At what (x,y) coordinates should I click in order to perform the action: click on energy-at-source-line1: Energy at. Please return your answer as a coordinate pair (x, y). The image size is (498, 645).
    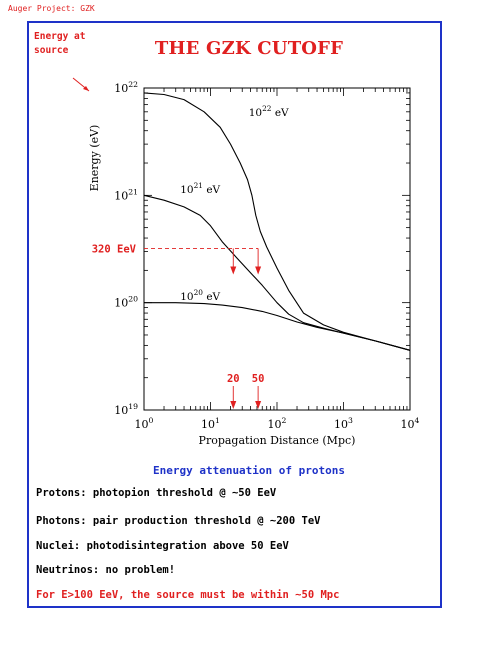
    Looking at the image, I should click on (60, 36).